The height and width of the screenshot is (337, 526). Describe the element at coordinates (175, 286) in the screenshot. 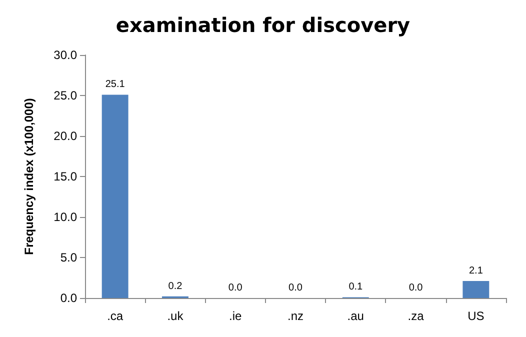

I see `data-label: 0.2` at that location.